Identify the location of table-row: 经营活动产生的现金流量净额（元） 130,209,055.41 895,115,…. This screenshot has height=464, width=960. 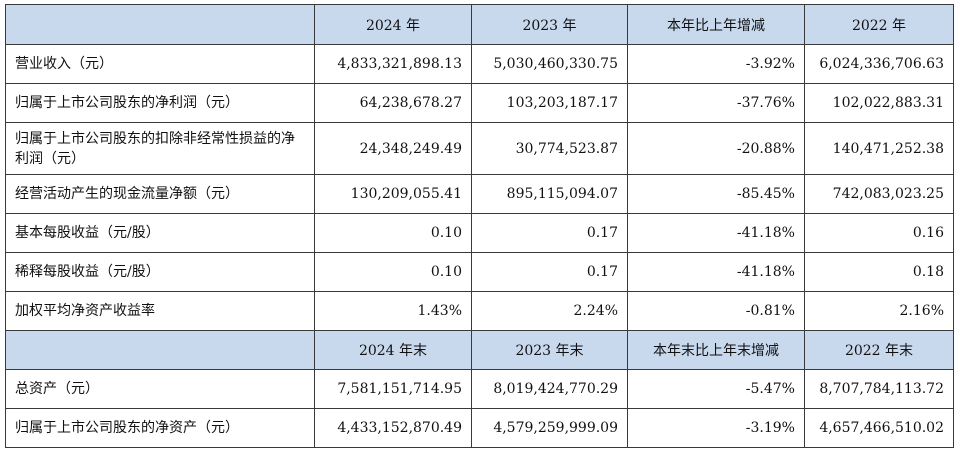
(479, 194).